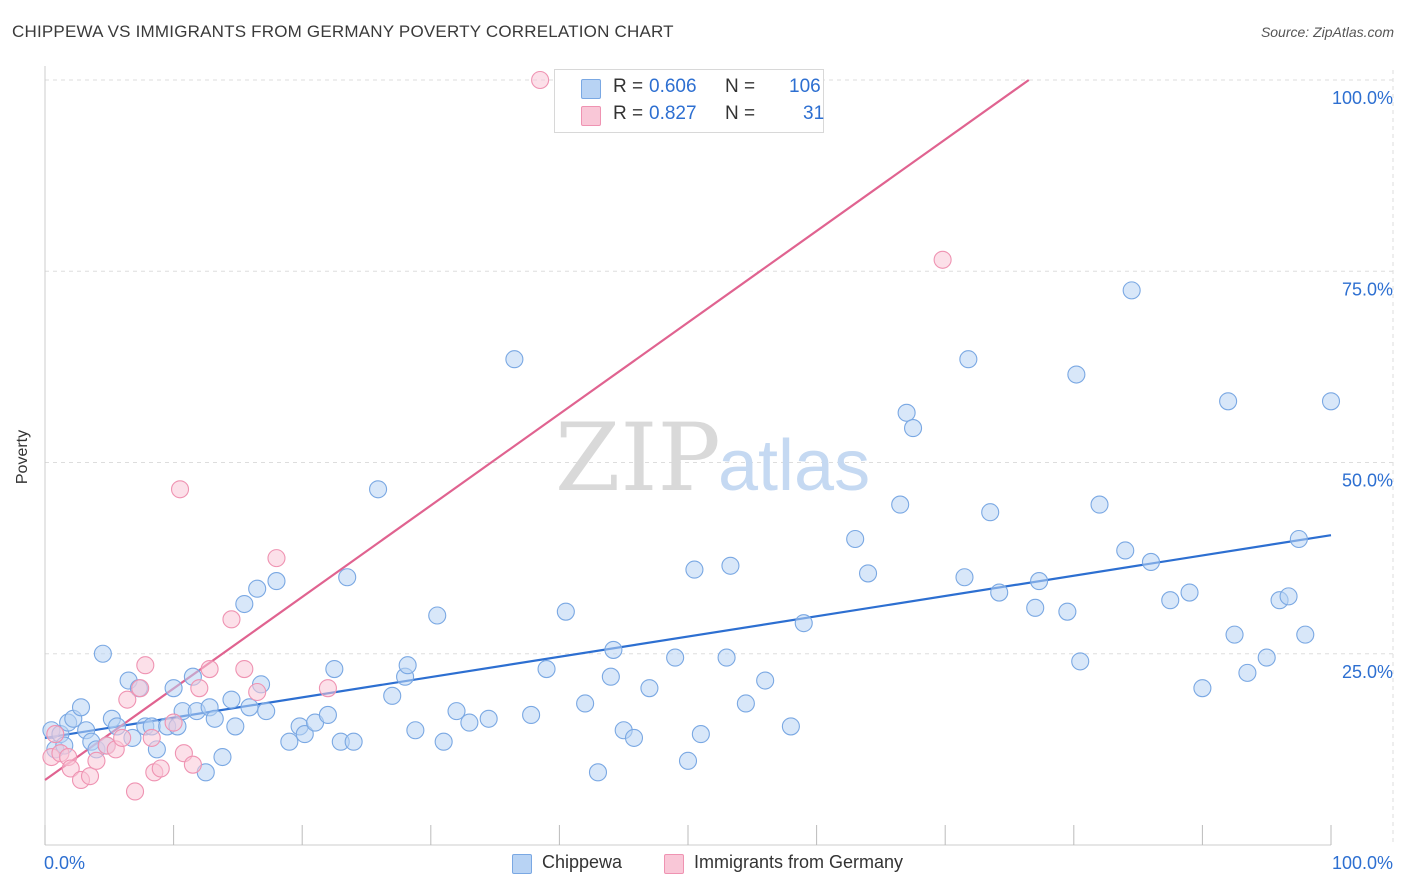  I want to click on source-credit: Source: ZipAtlas.com, so click(1327, 32).